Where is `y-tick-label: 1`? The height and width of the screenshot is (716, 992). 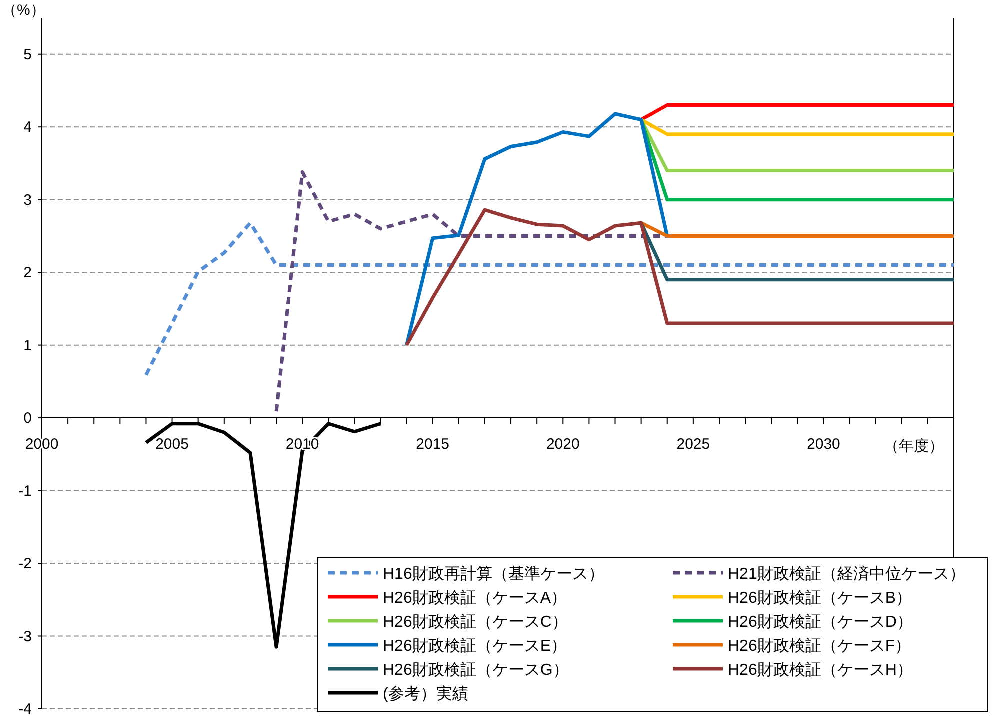
y-tick-label: 1 is located at coordinates (28, 345).